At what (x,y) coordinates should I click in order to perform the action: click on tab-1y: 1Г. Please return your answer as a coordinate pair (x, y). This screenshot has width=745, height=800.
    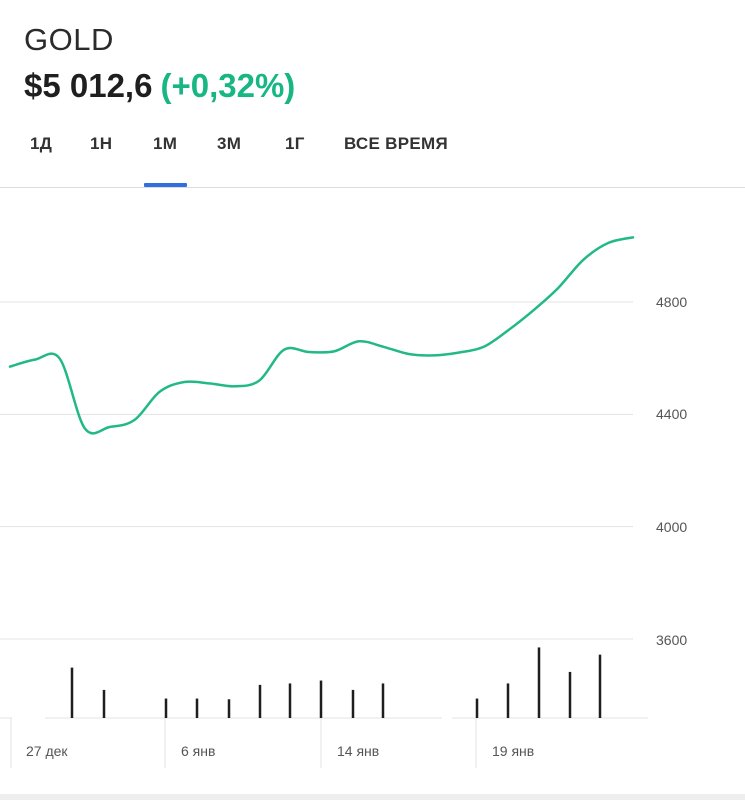
    Looking at the image, I should click on (295, 143).